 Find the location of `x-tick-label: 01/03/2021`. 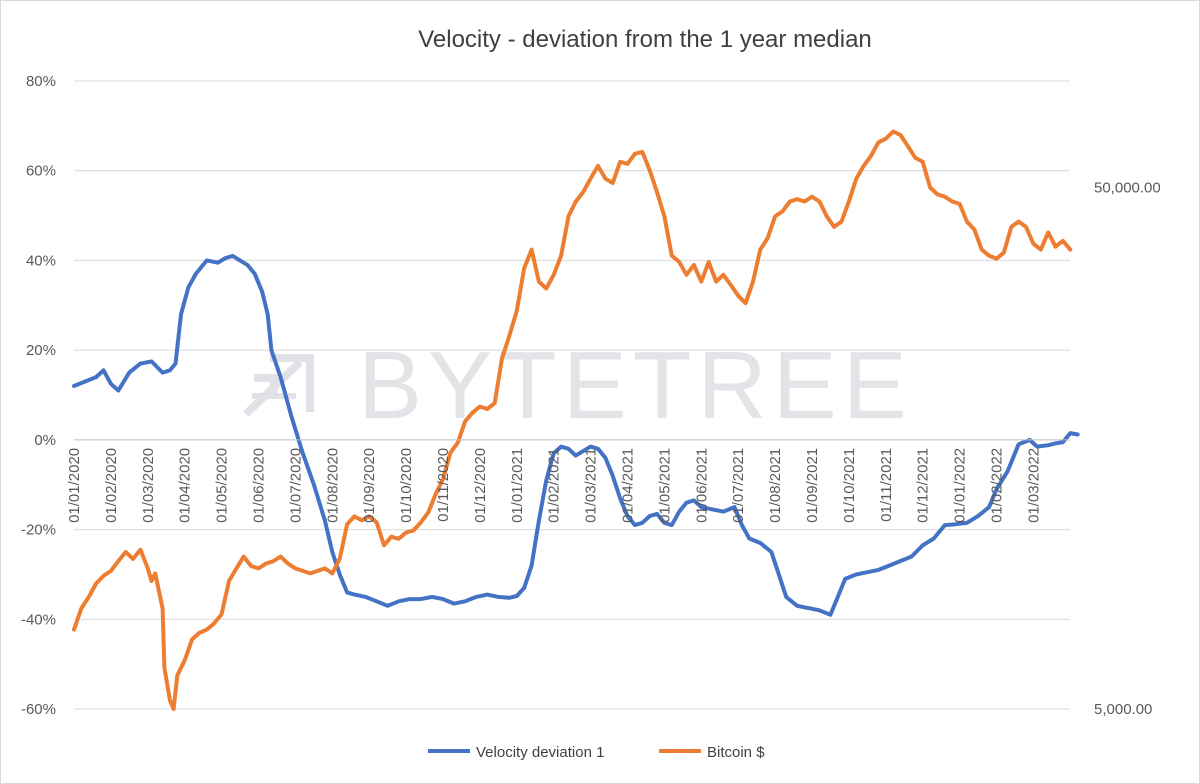

x-tick-label: 01/03/2021 is located at coordinates (591, 485).